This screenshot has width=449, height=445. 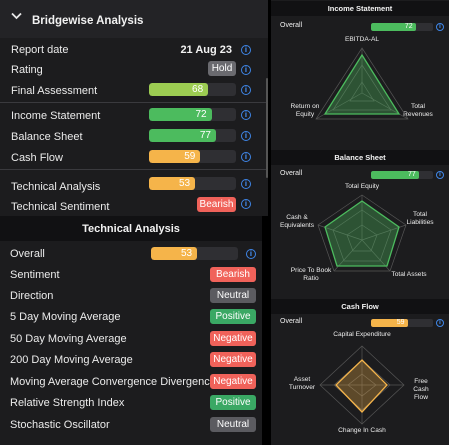 I want to click on bs-axis-label-cash: Cash & Equivalents, so click(x=297, y=221).